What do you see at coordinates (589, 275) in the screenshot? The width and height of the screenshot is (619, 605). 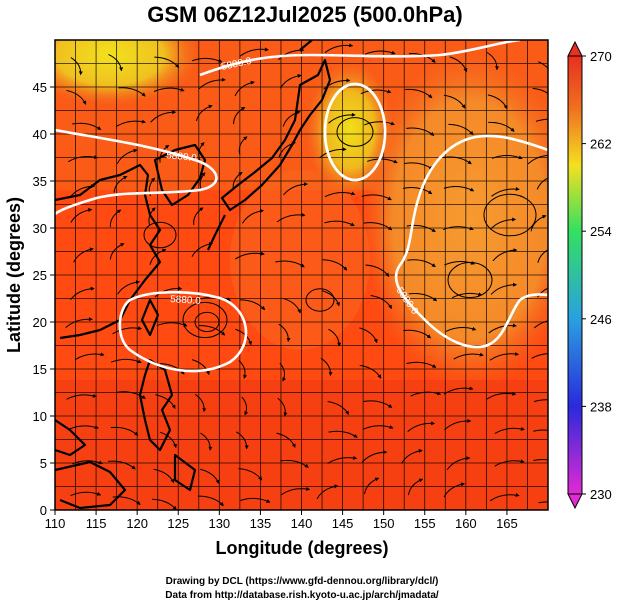 I see `colorbar: 230 238 246 254 262 270` at bounding box center [589, 275].